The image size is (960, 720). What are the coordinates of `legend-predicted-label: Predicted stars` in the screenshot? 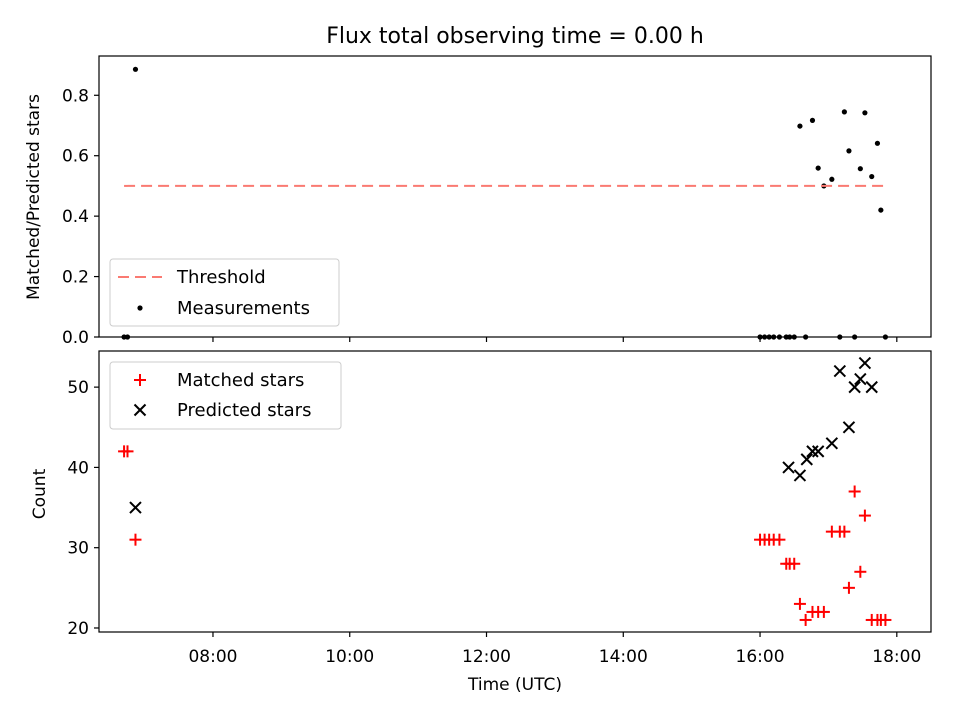 It's located at (244, 410).